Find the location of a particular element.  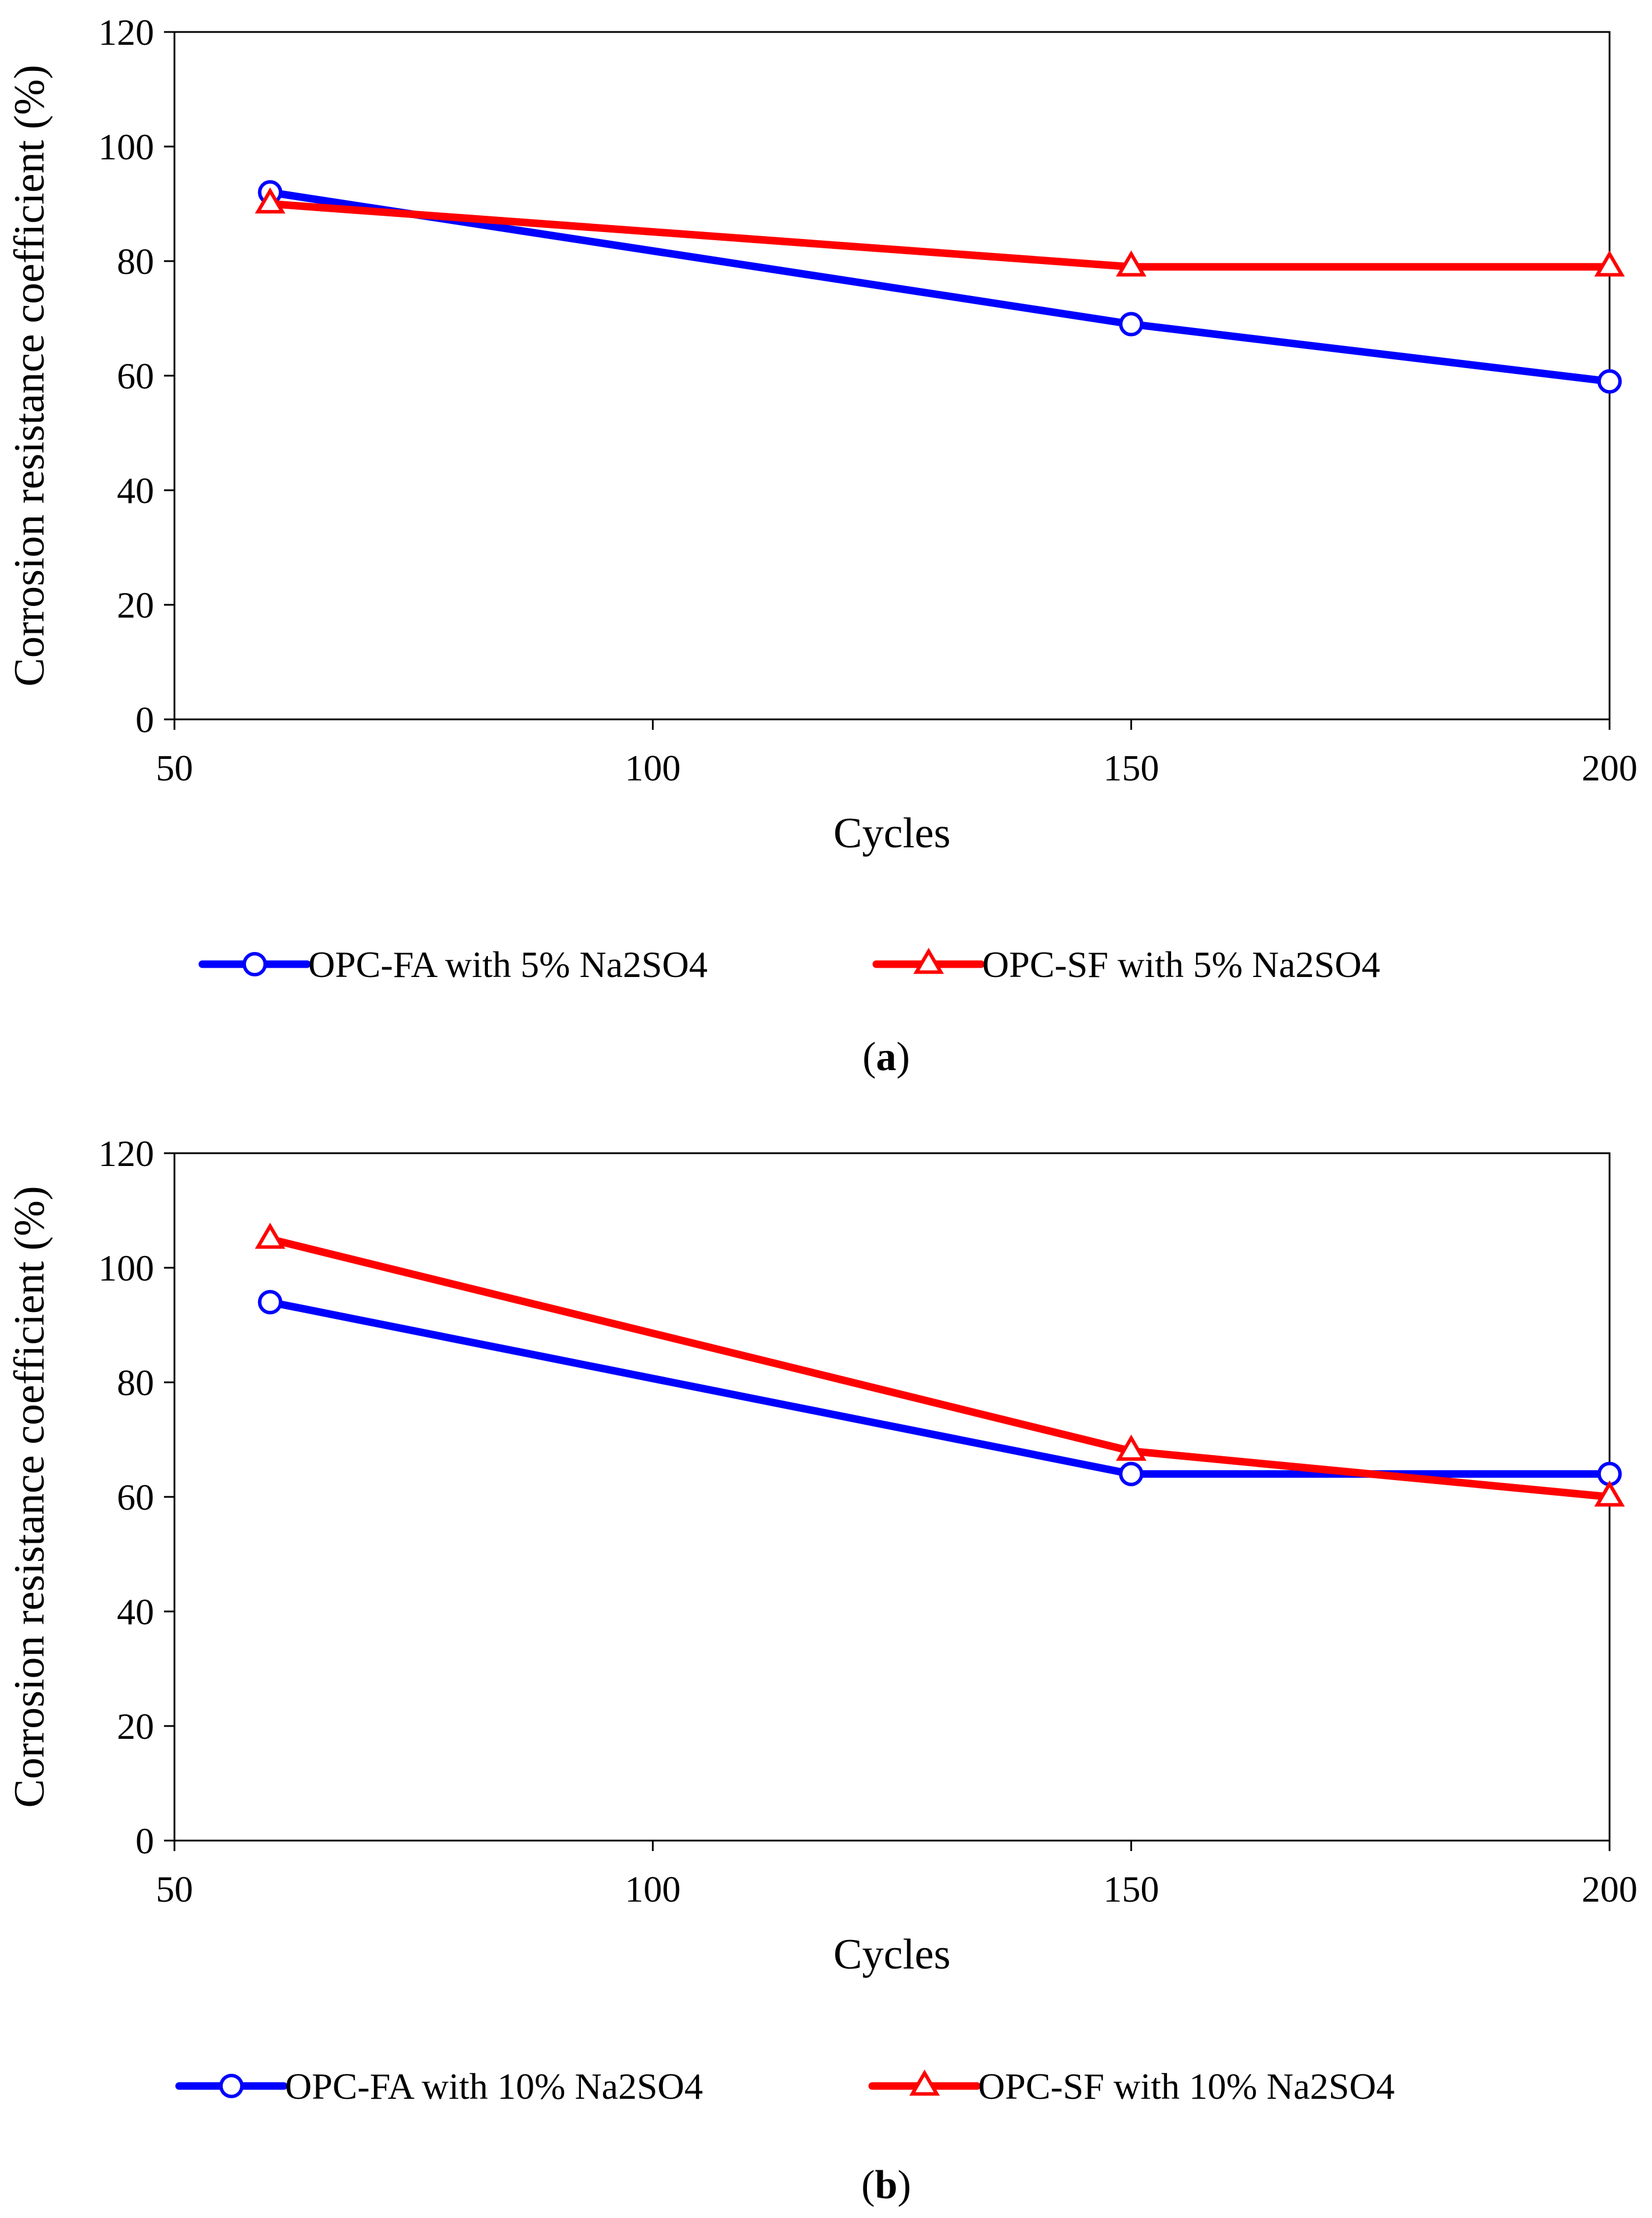

legend-item: OPC-FA with 5% Na2SO4 is located at coordinates (453, 964).